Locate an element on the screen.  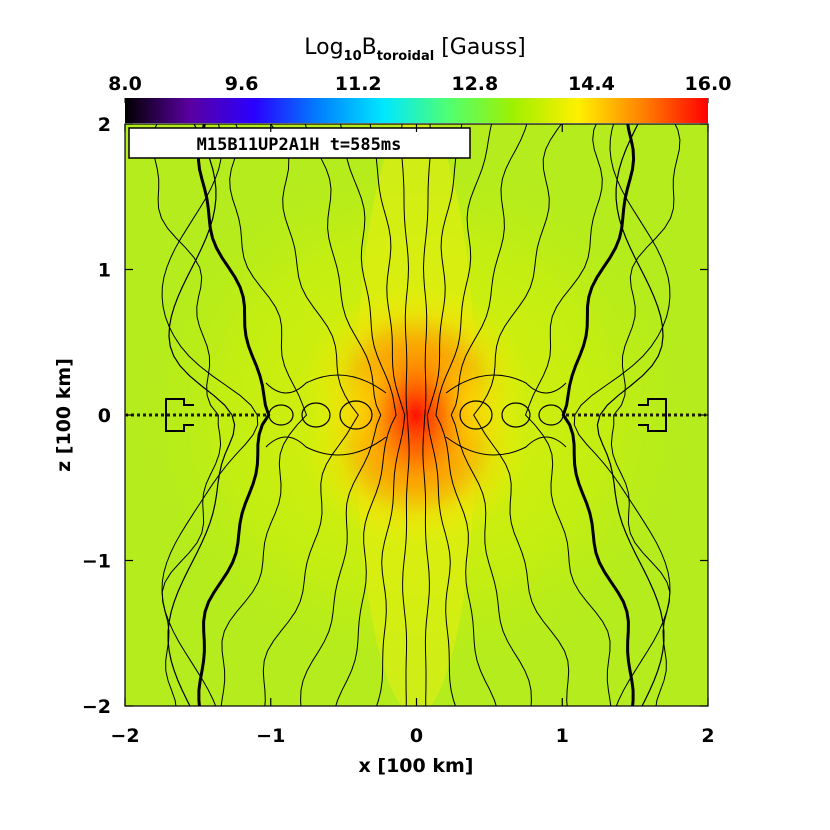
colorbar-tick-label: 16.0 is located at coordinates (708, 84).